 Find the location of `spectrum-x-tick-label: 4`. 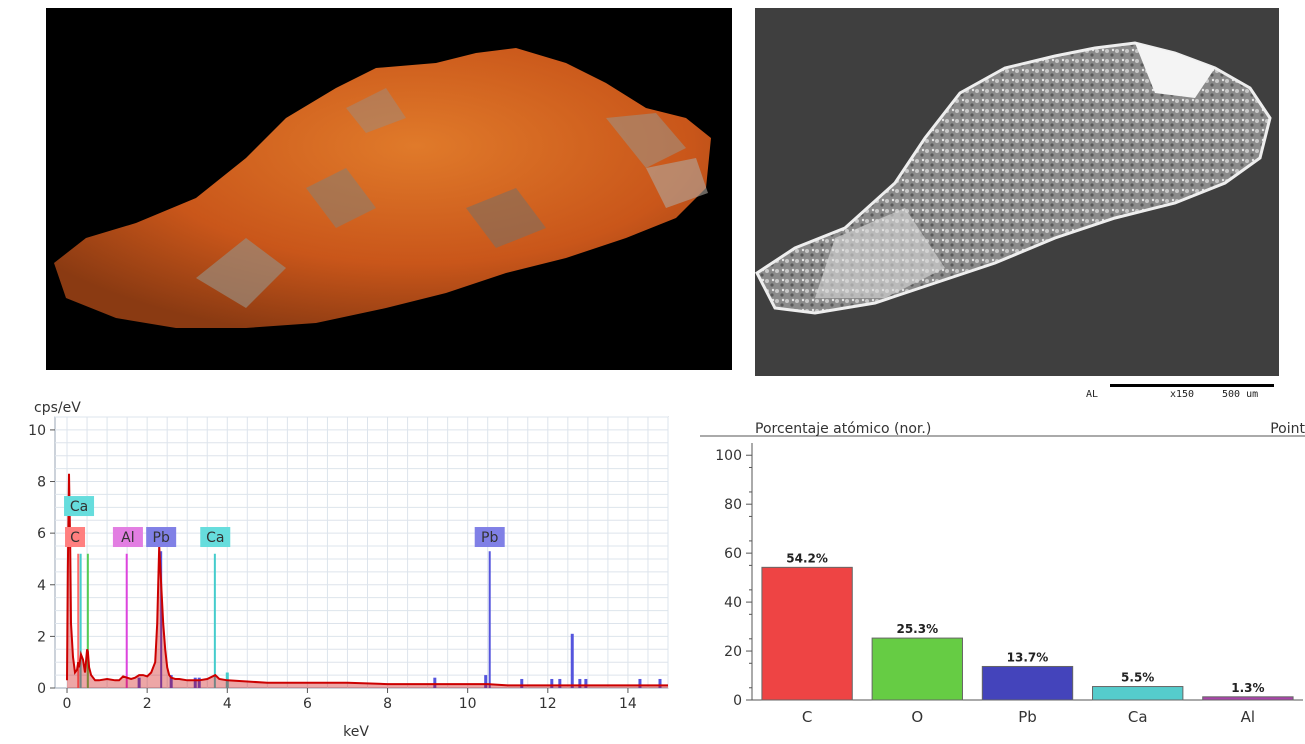

spectrum-x-tick-label: 4 is located at coordinates (227, 704).